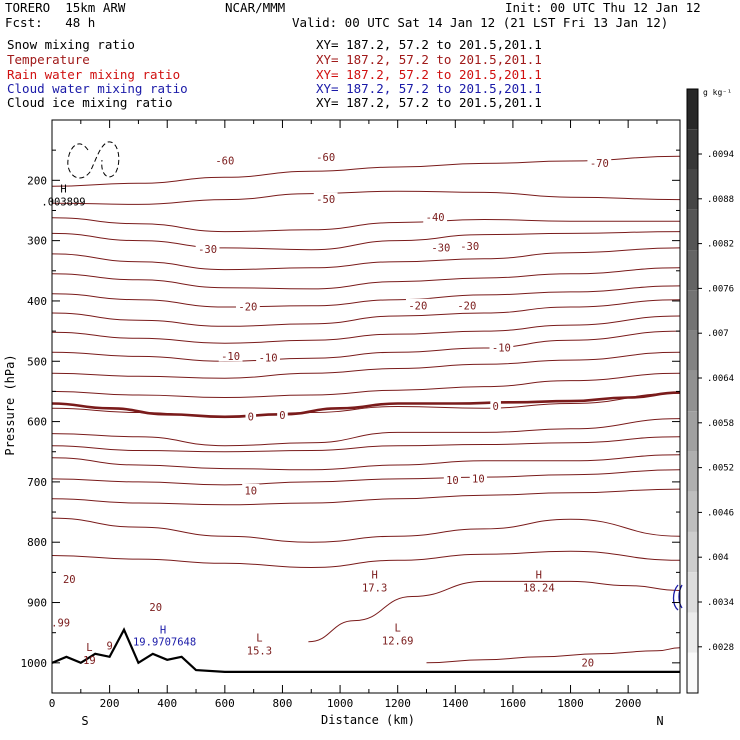 The height and width of the screenshot is (740, 740). What do you see at coordinates (429, 88) in the screenshot?
I see `field-xy-cloud-water: XY= 187.2, 57.2 to 201.5,201.1` at bounding box center [429, 88].